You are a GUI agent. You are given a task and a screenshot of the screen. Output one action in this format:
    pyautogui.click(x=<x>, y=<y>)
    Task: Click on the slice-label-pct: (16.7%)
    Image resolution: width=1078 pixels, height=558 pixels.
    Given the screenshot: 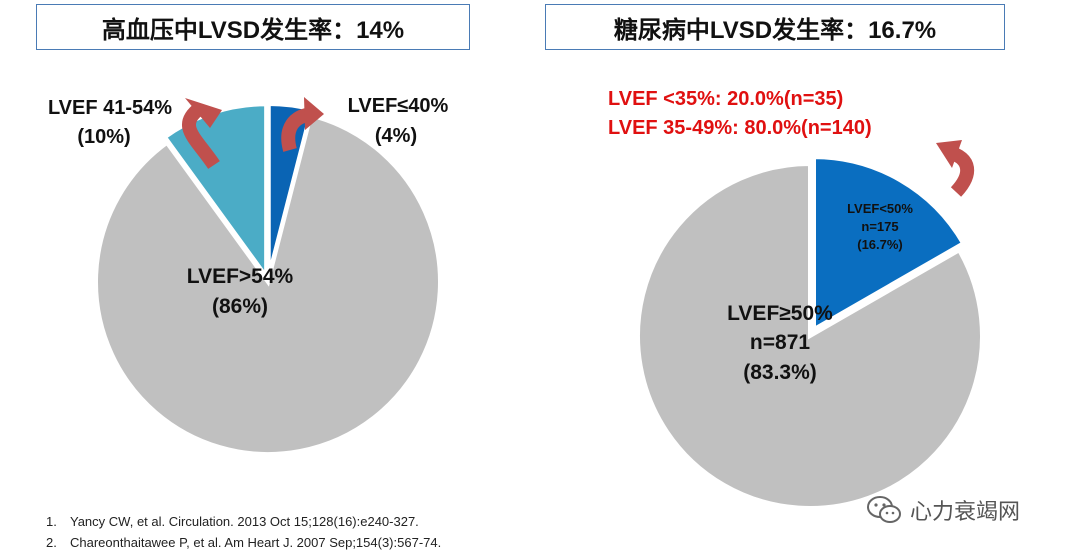 What is the action you would take?
    pyautogui.click(x=880, y=244)
    